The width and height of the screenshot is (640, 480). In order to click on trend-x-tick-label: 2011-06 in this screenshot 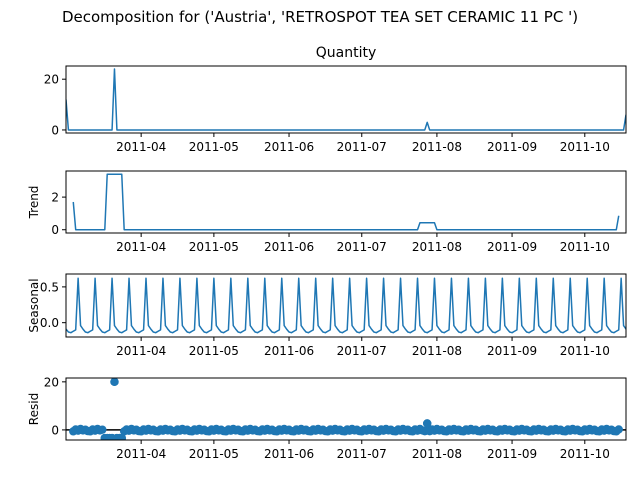, I will do `click(289, 247)`.